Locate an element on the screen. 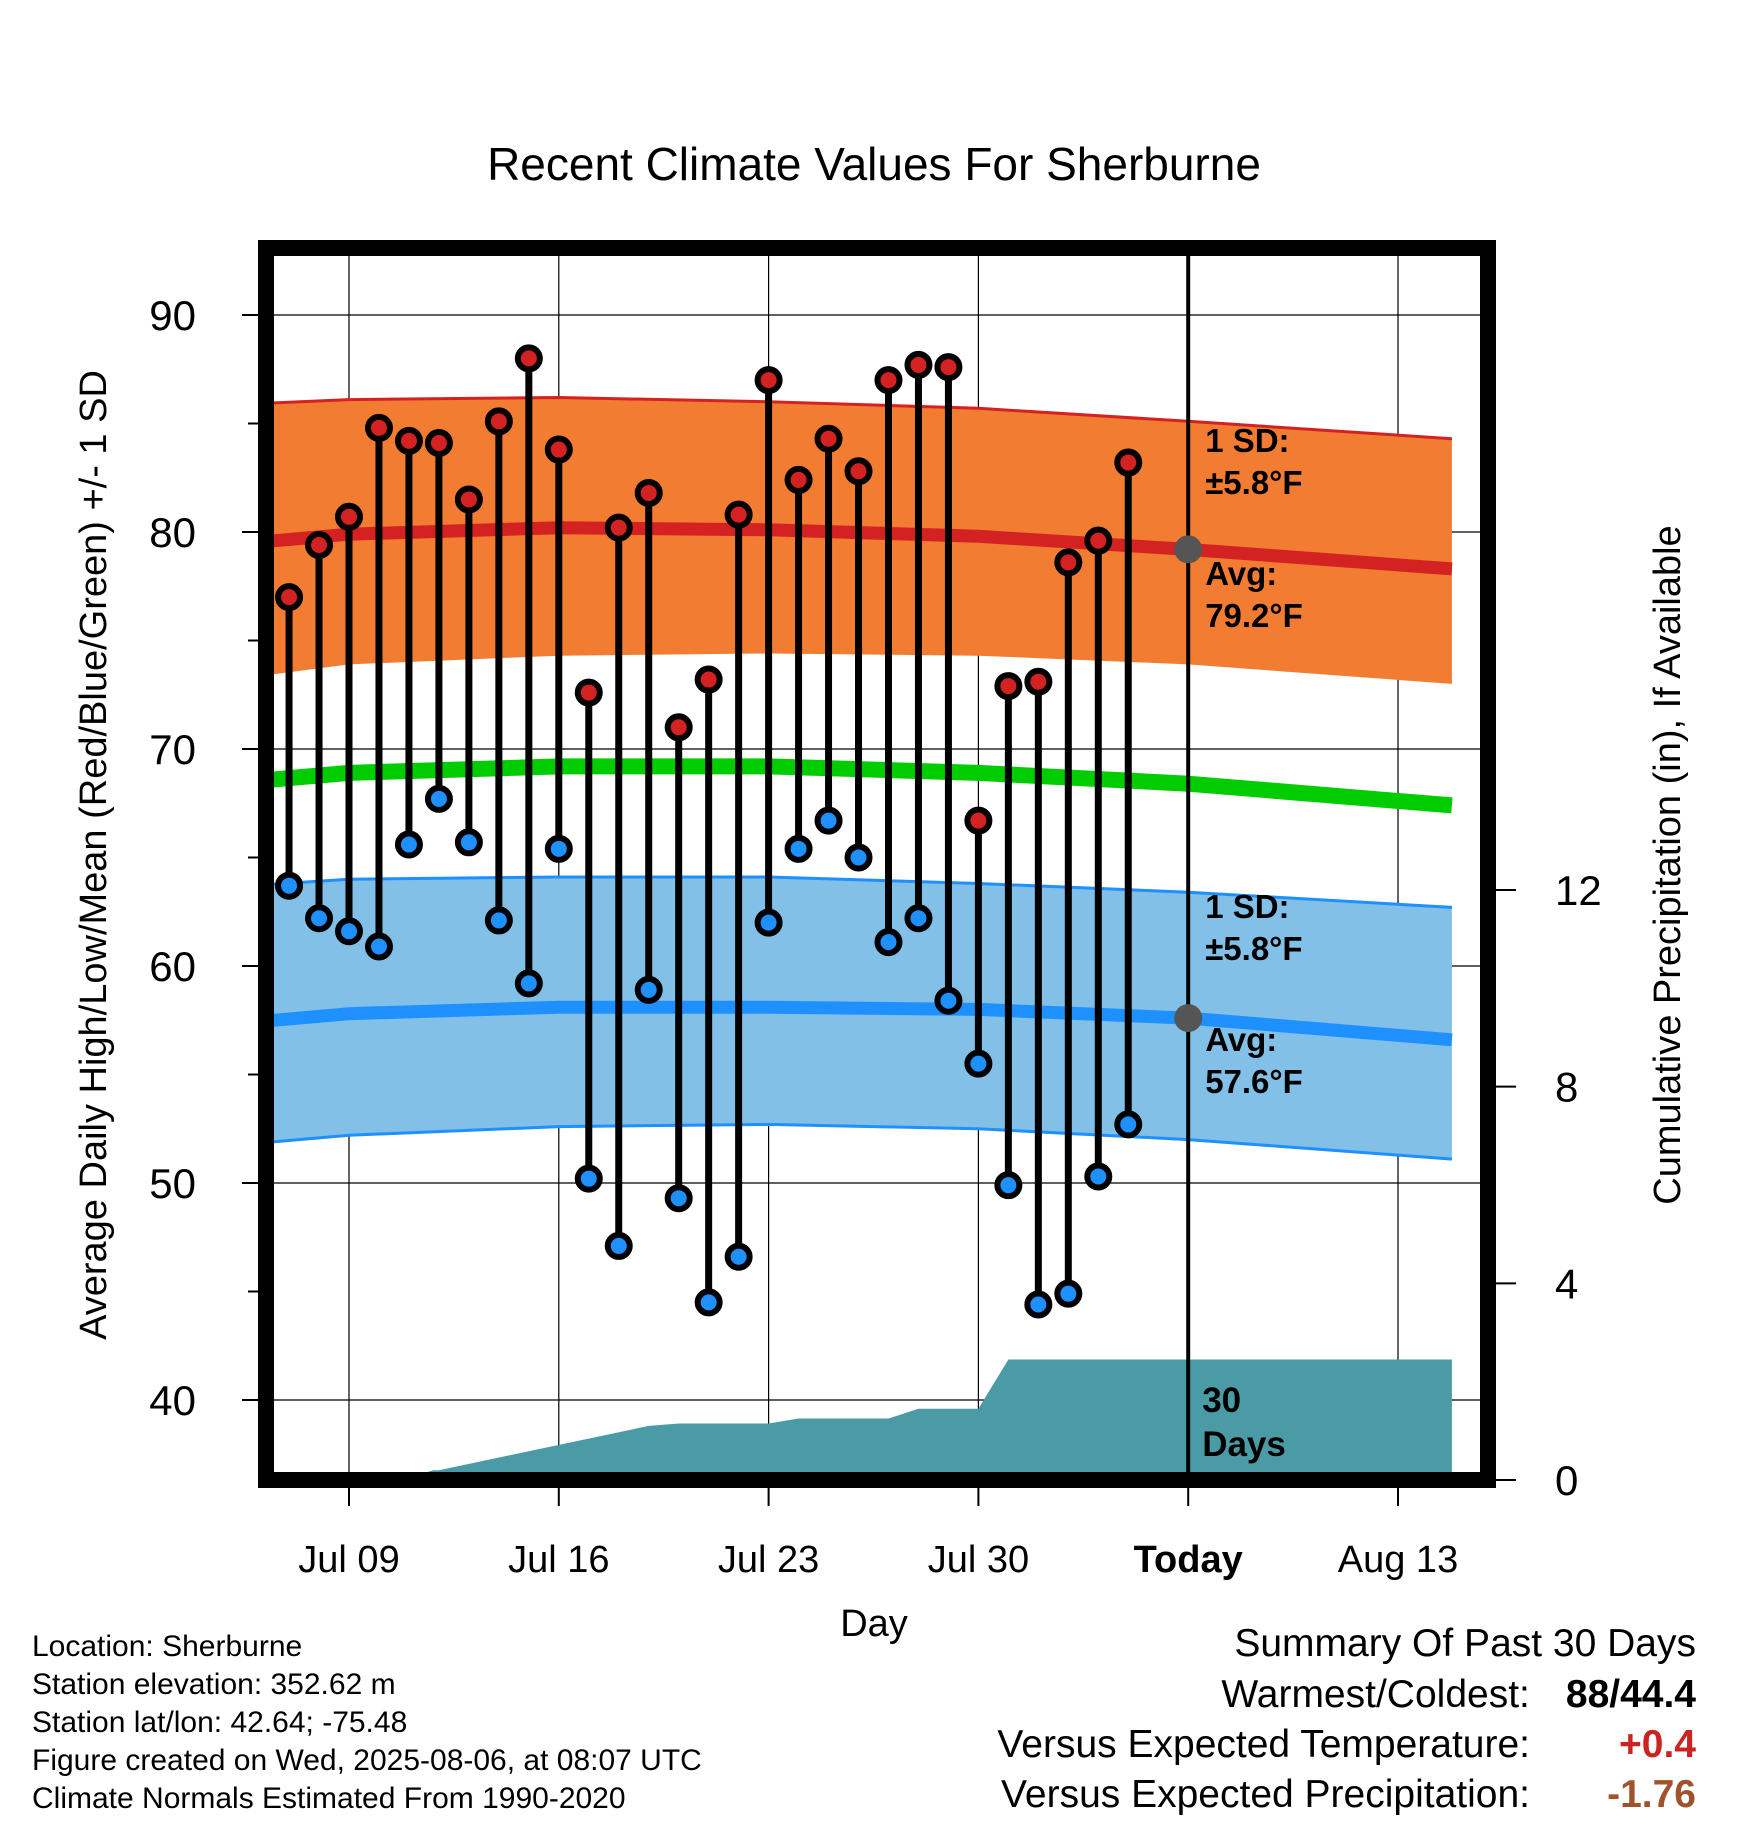 This screenshot has height=1828, width=1748. today-high-avg-marker is located at coordinates (1188, 549).